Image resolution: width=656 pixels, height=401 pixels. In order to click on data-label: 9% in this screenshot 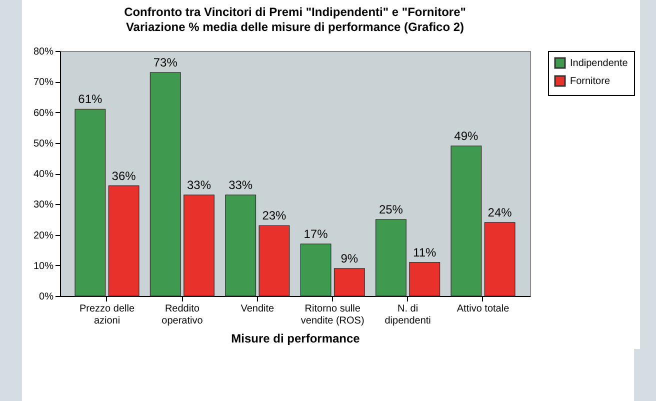, I will do `click(349, 258)`.